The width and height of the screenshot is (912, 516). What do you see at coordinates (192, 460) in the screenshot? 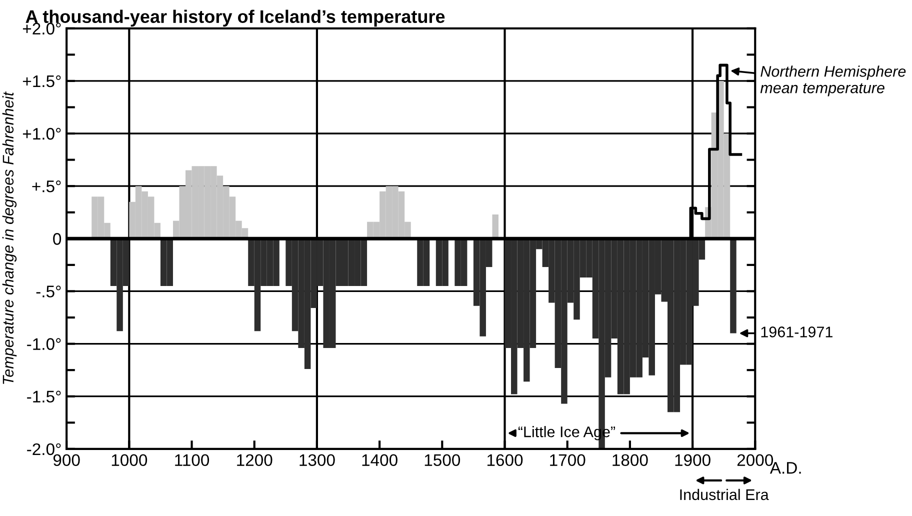
I see `x-tick-label: 1100` at bounding box center [192, 460].